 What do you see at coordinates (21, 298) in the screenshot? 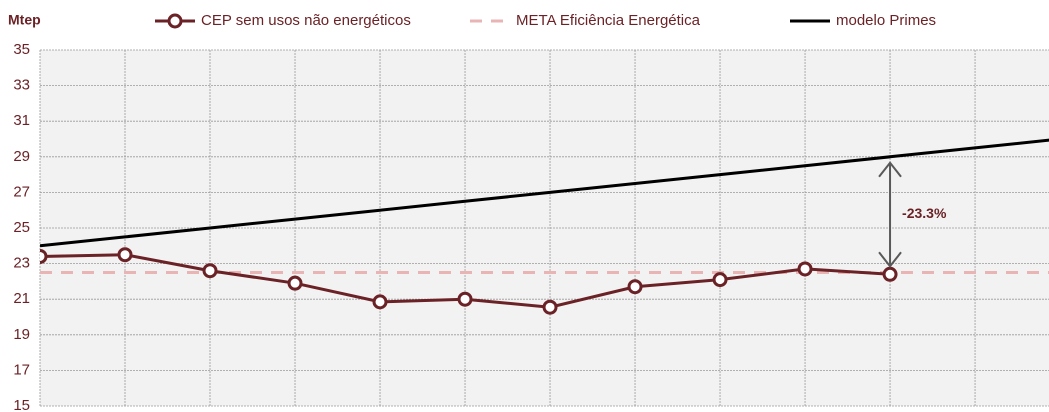
I see `y-tick-label: 21` at bounding box center [21, 298].